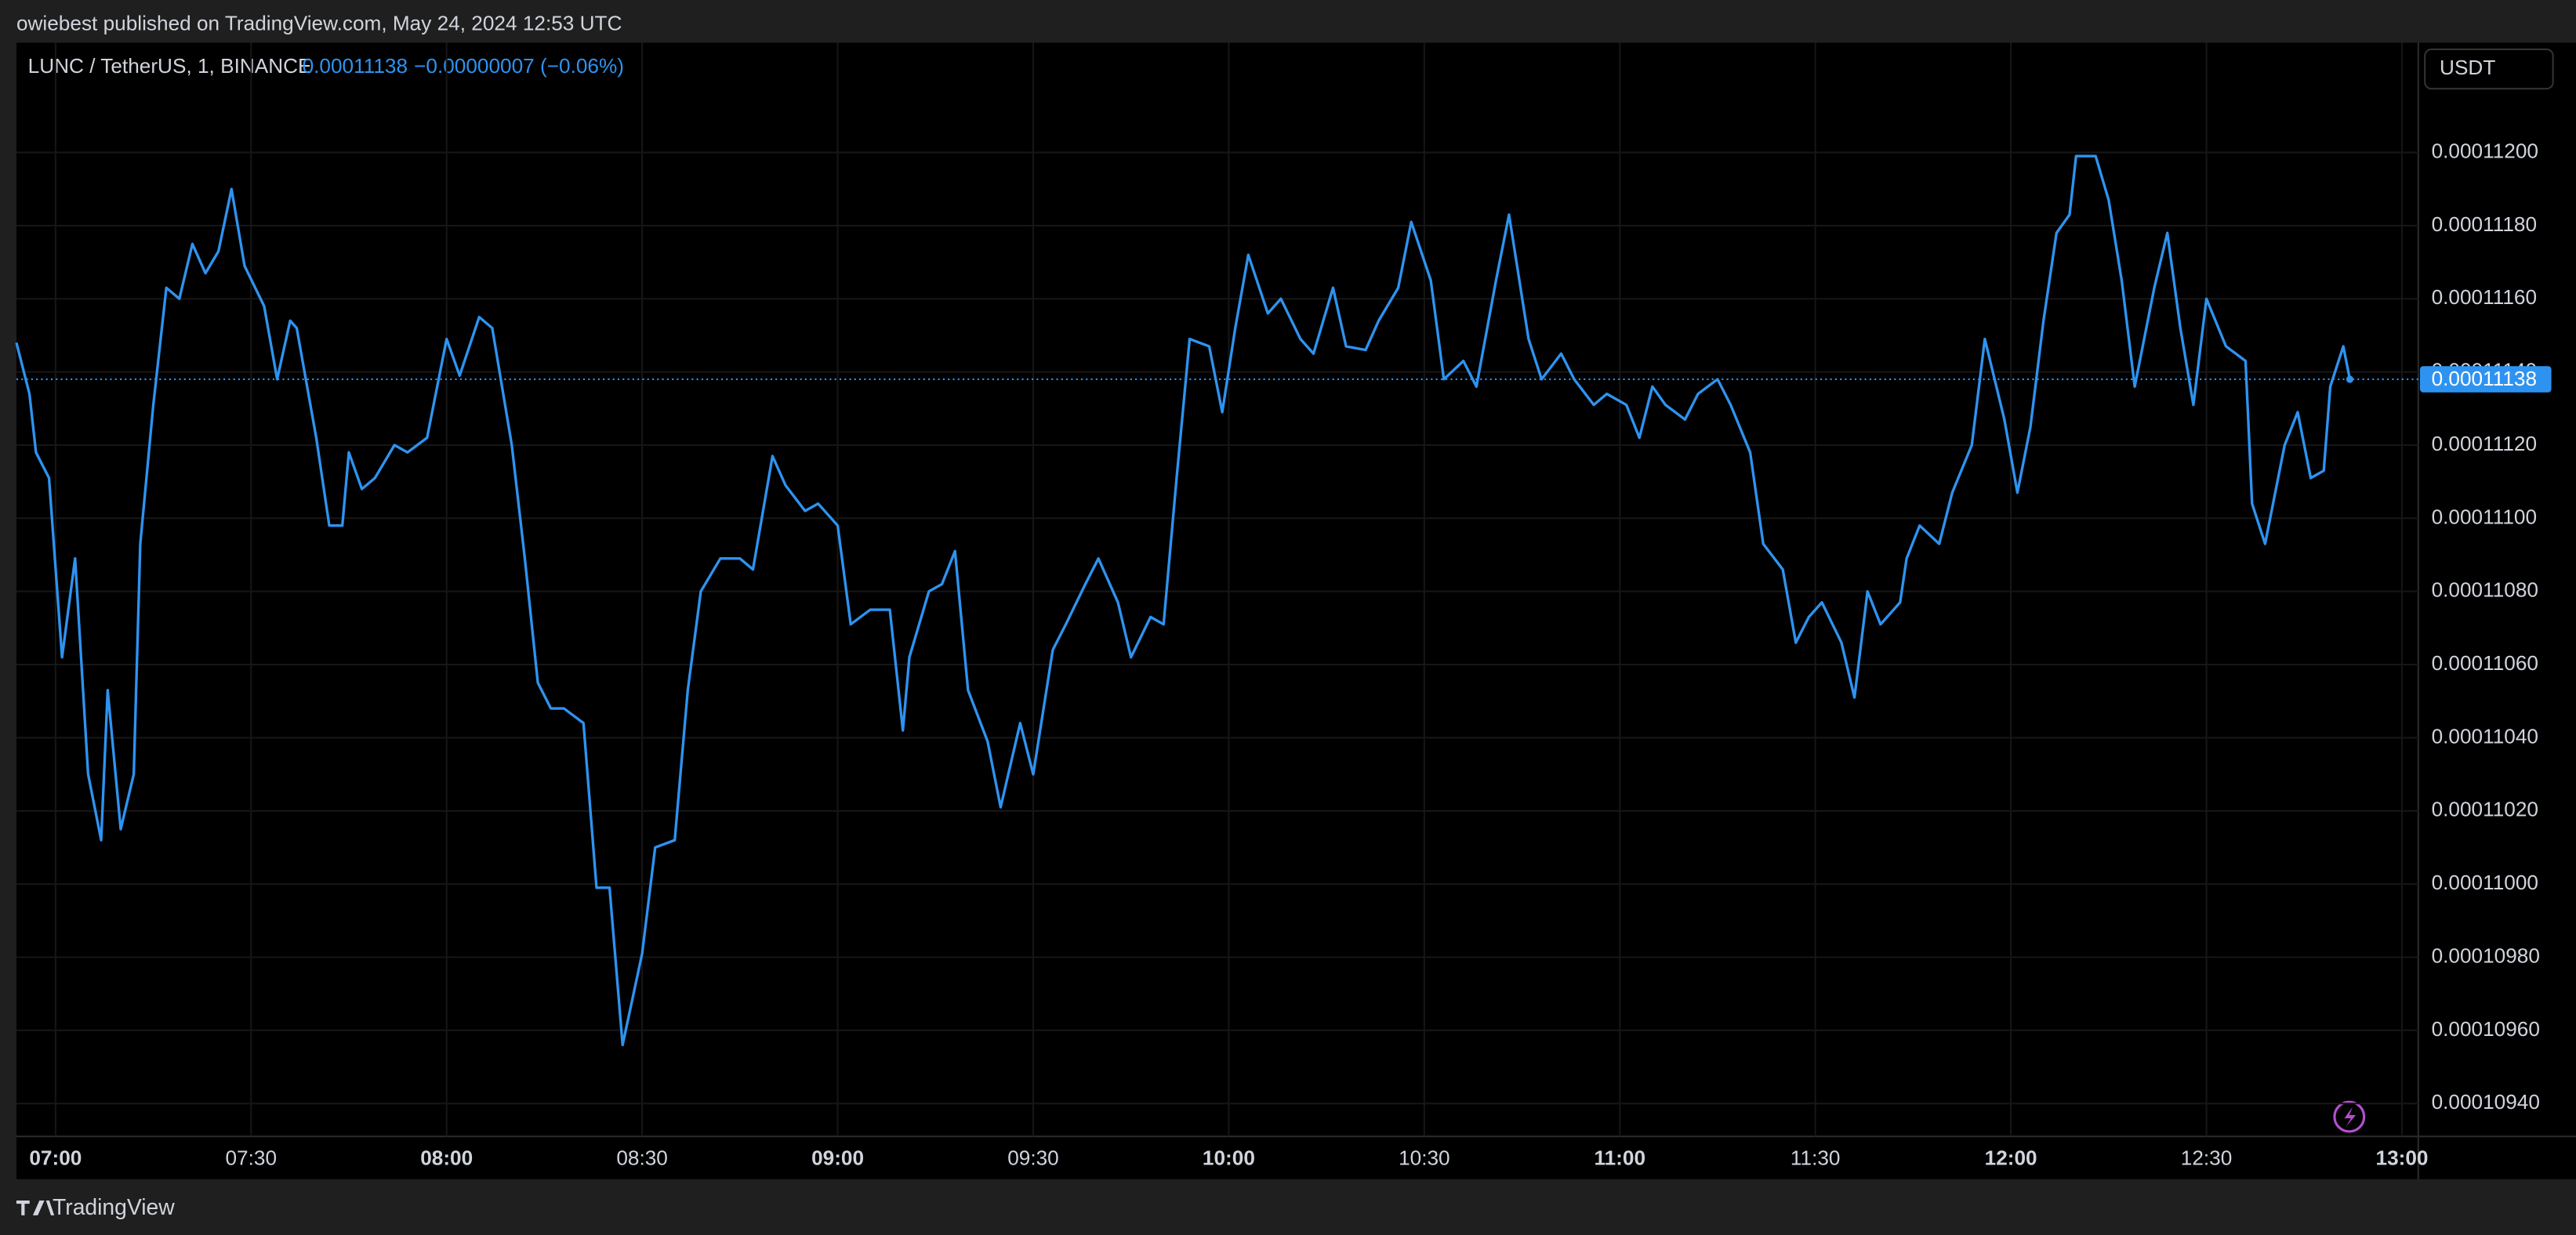 The width and height of the screenshot is (2576, 1235). I want to click on y-tick-label: 0.00011080, so click(2485, 590).